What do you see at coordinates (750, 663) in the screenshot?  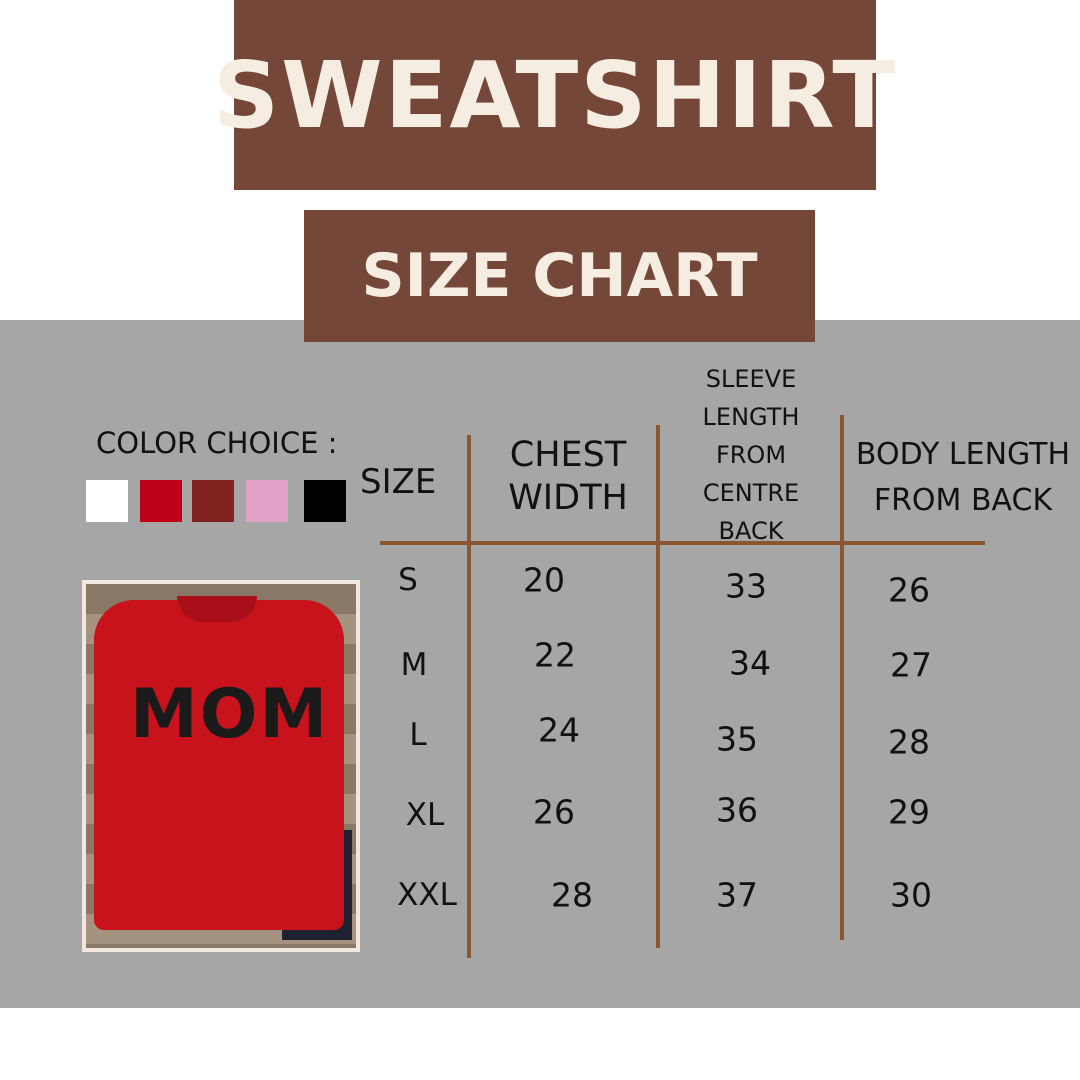 I see `cell-sleeve: 34` at bounding box center [750, 663].